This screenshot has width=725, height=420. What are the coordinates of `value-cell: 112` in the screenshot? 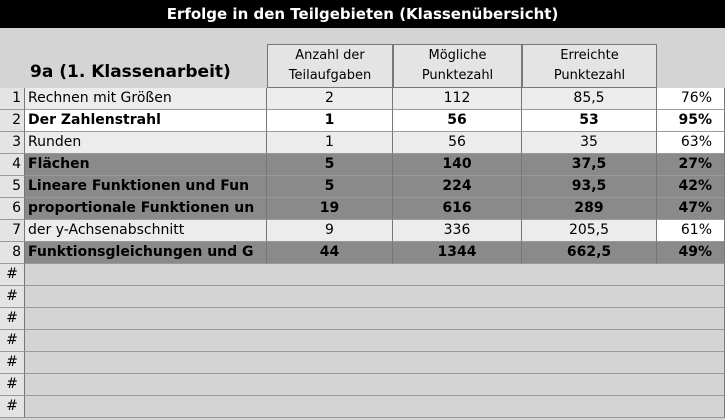 It's located at (457, 99).